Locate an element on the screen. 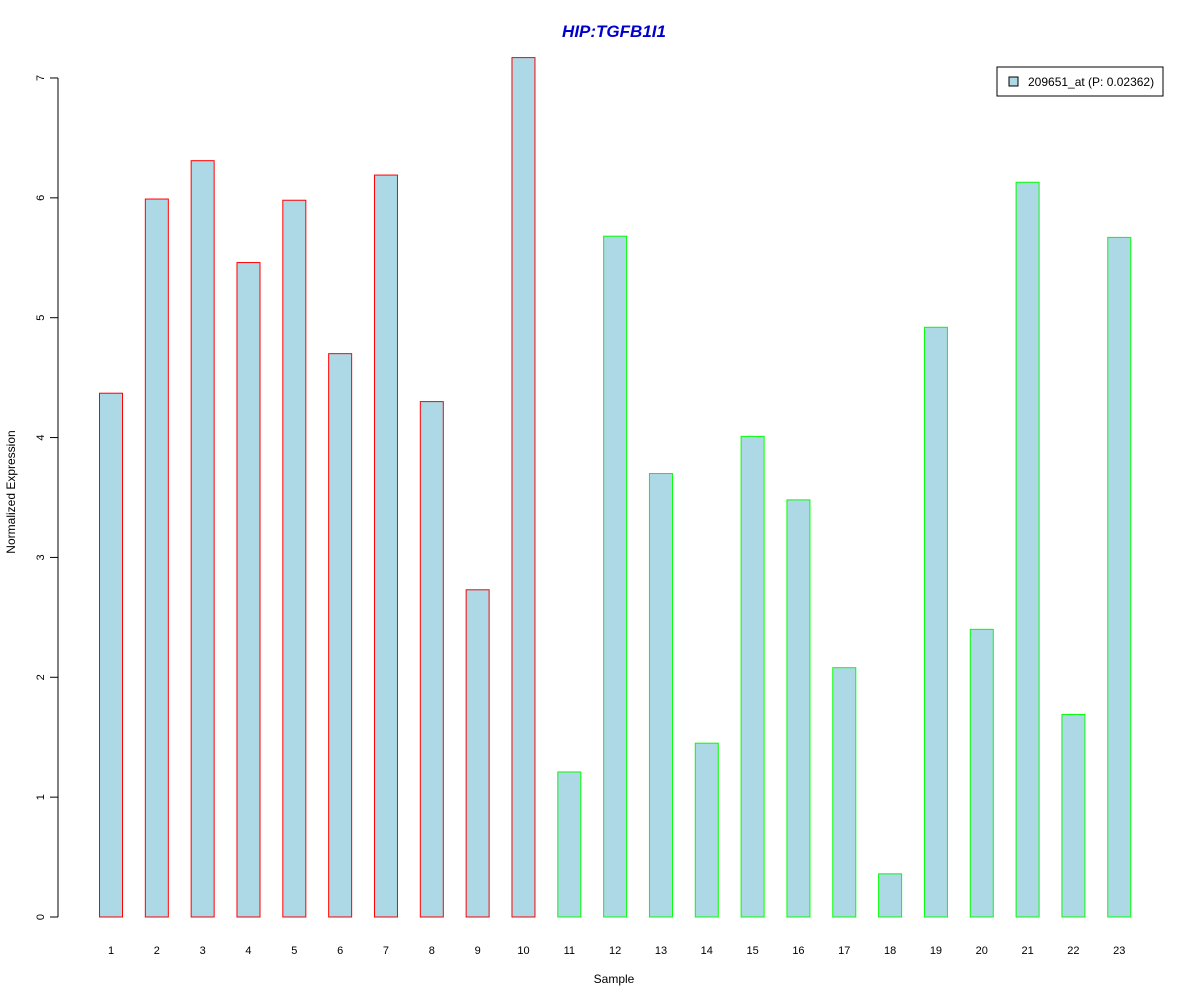 Image resolution: width=1200 pixels, height=1000 pixels. y-tick-label: 6 is located at coordinates (41, 198).